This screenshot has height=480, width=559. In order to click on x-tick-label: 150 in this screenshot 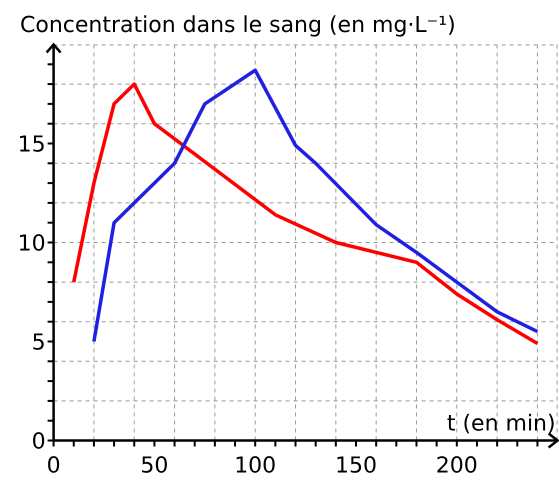, I will do `click(356, 466)`.